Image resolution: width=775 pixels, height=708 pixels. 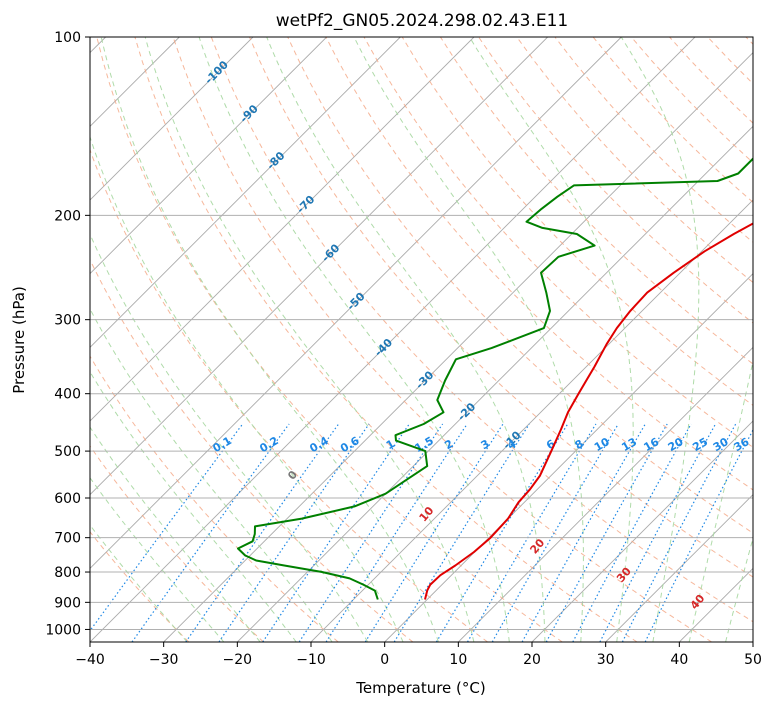 I want to click on x-tick-label: −40, so click(x=90, y=660).